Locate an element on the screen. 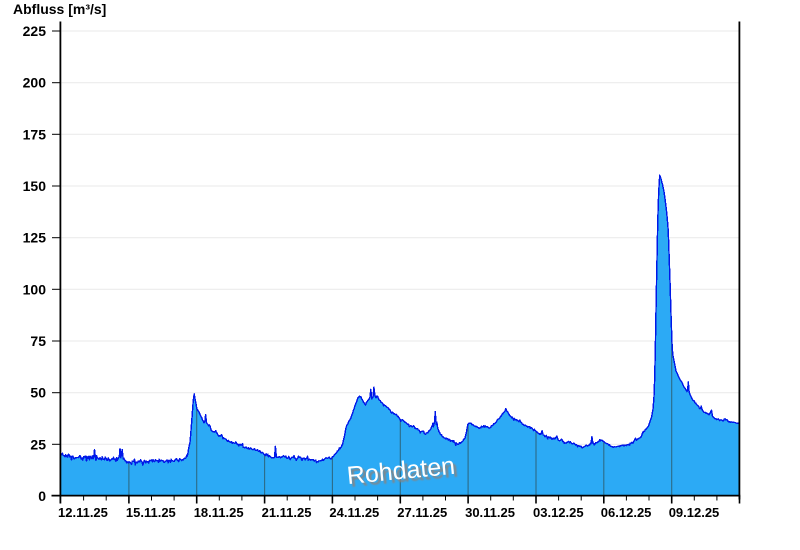 This screenshot has height=550, width=800. svg-text: 21.11.25 is located at coordinates (287, 512).